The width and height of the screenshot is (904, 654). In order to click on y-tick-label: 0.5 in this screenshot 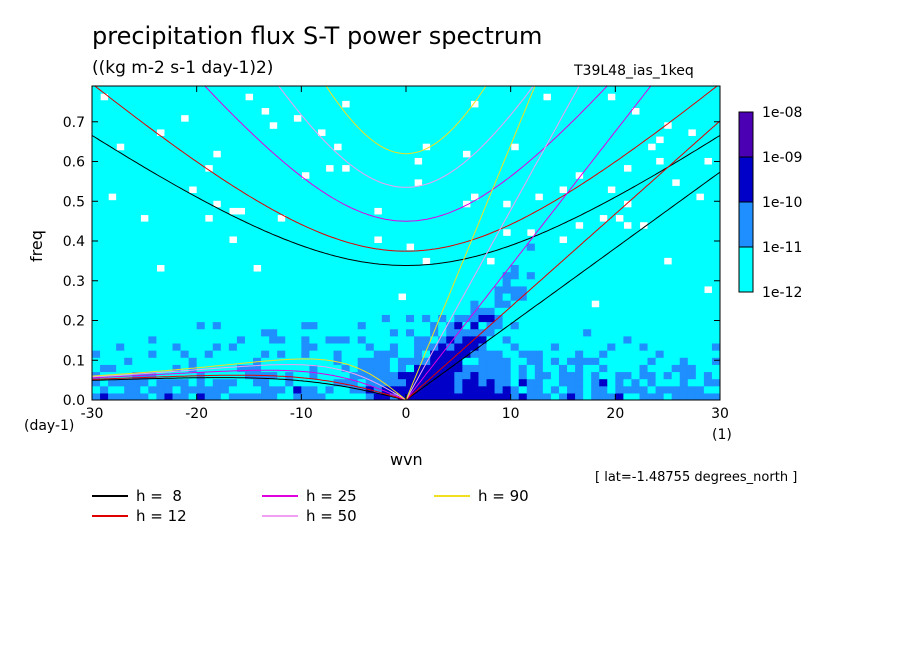, I will do `click(74, 202)`.